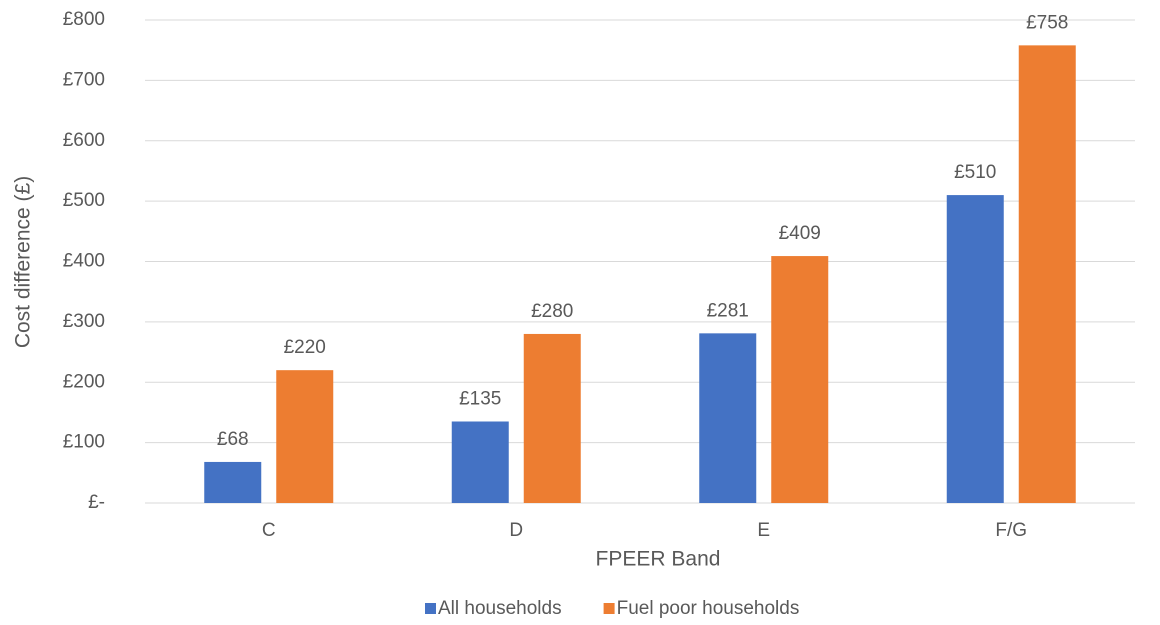 The image size is (1160, 625). Describe the element at coordinates (708, 608) in the screenshot. I see `legend-label: Fuel poor households` at that location.